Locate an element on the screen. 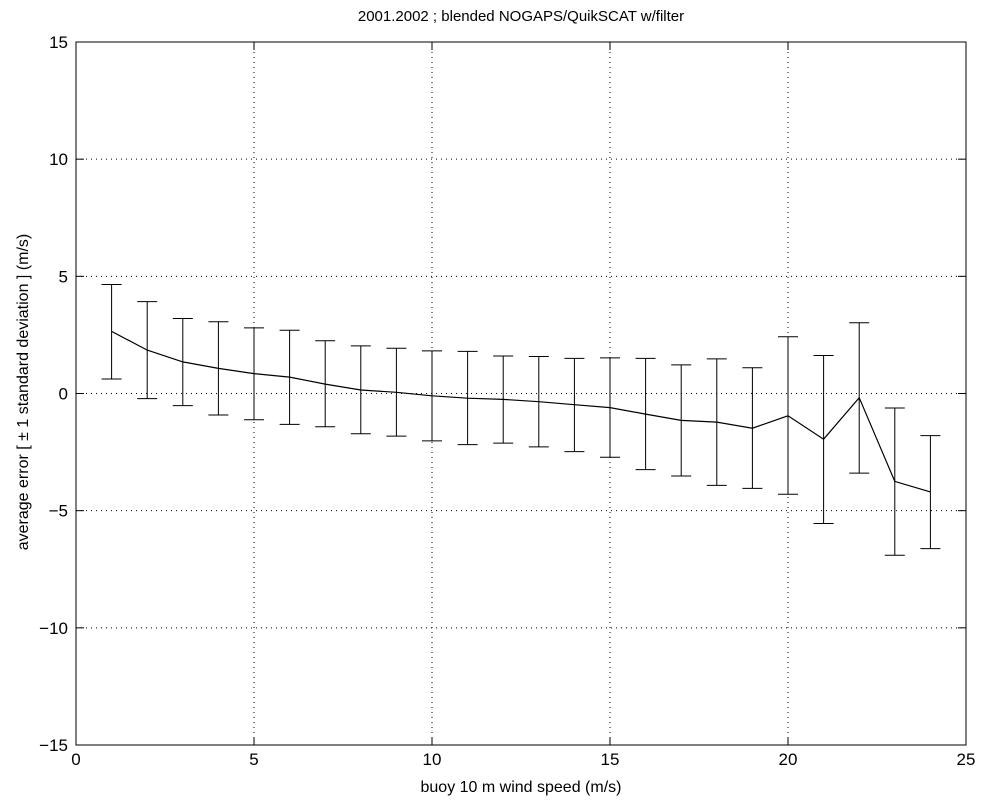  y-tick-label: −10 is located at coordinates (53, 628).